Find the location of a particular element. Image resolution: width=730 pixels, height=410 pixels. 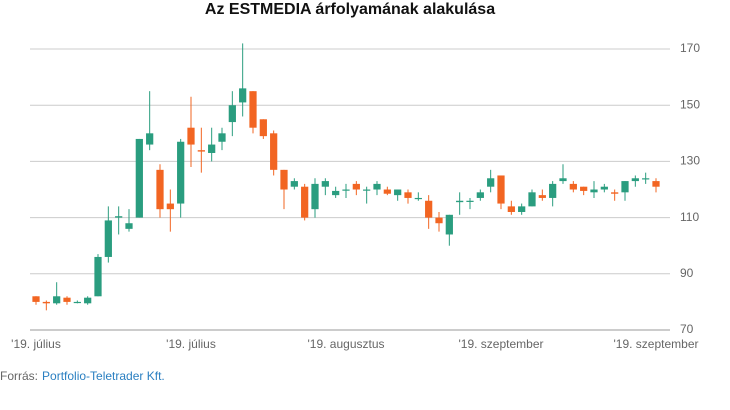

chart-title: Az ESTMEDIA árfolyamának alakulása is located at coordinates (350, 9).